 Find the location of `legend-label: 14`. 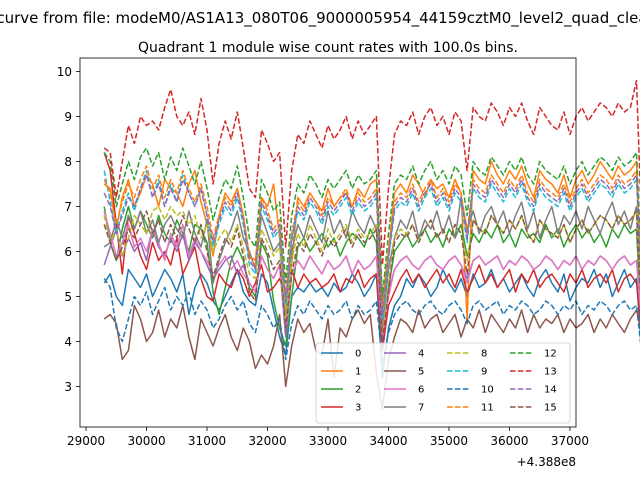

legend-label: 14 is located at coordinates (550, 390).